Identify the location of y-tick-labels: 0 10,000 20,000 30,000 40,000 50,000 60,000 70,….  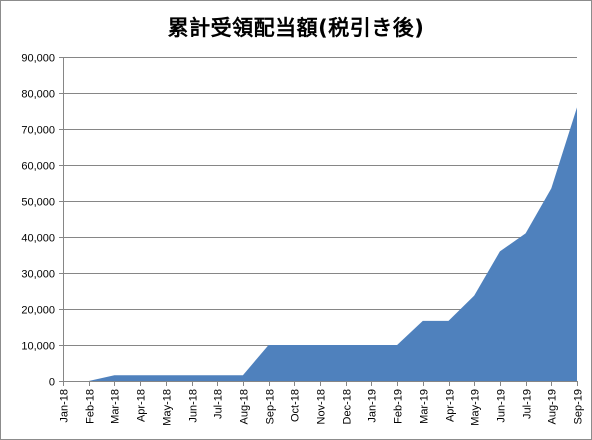
(38, 221).